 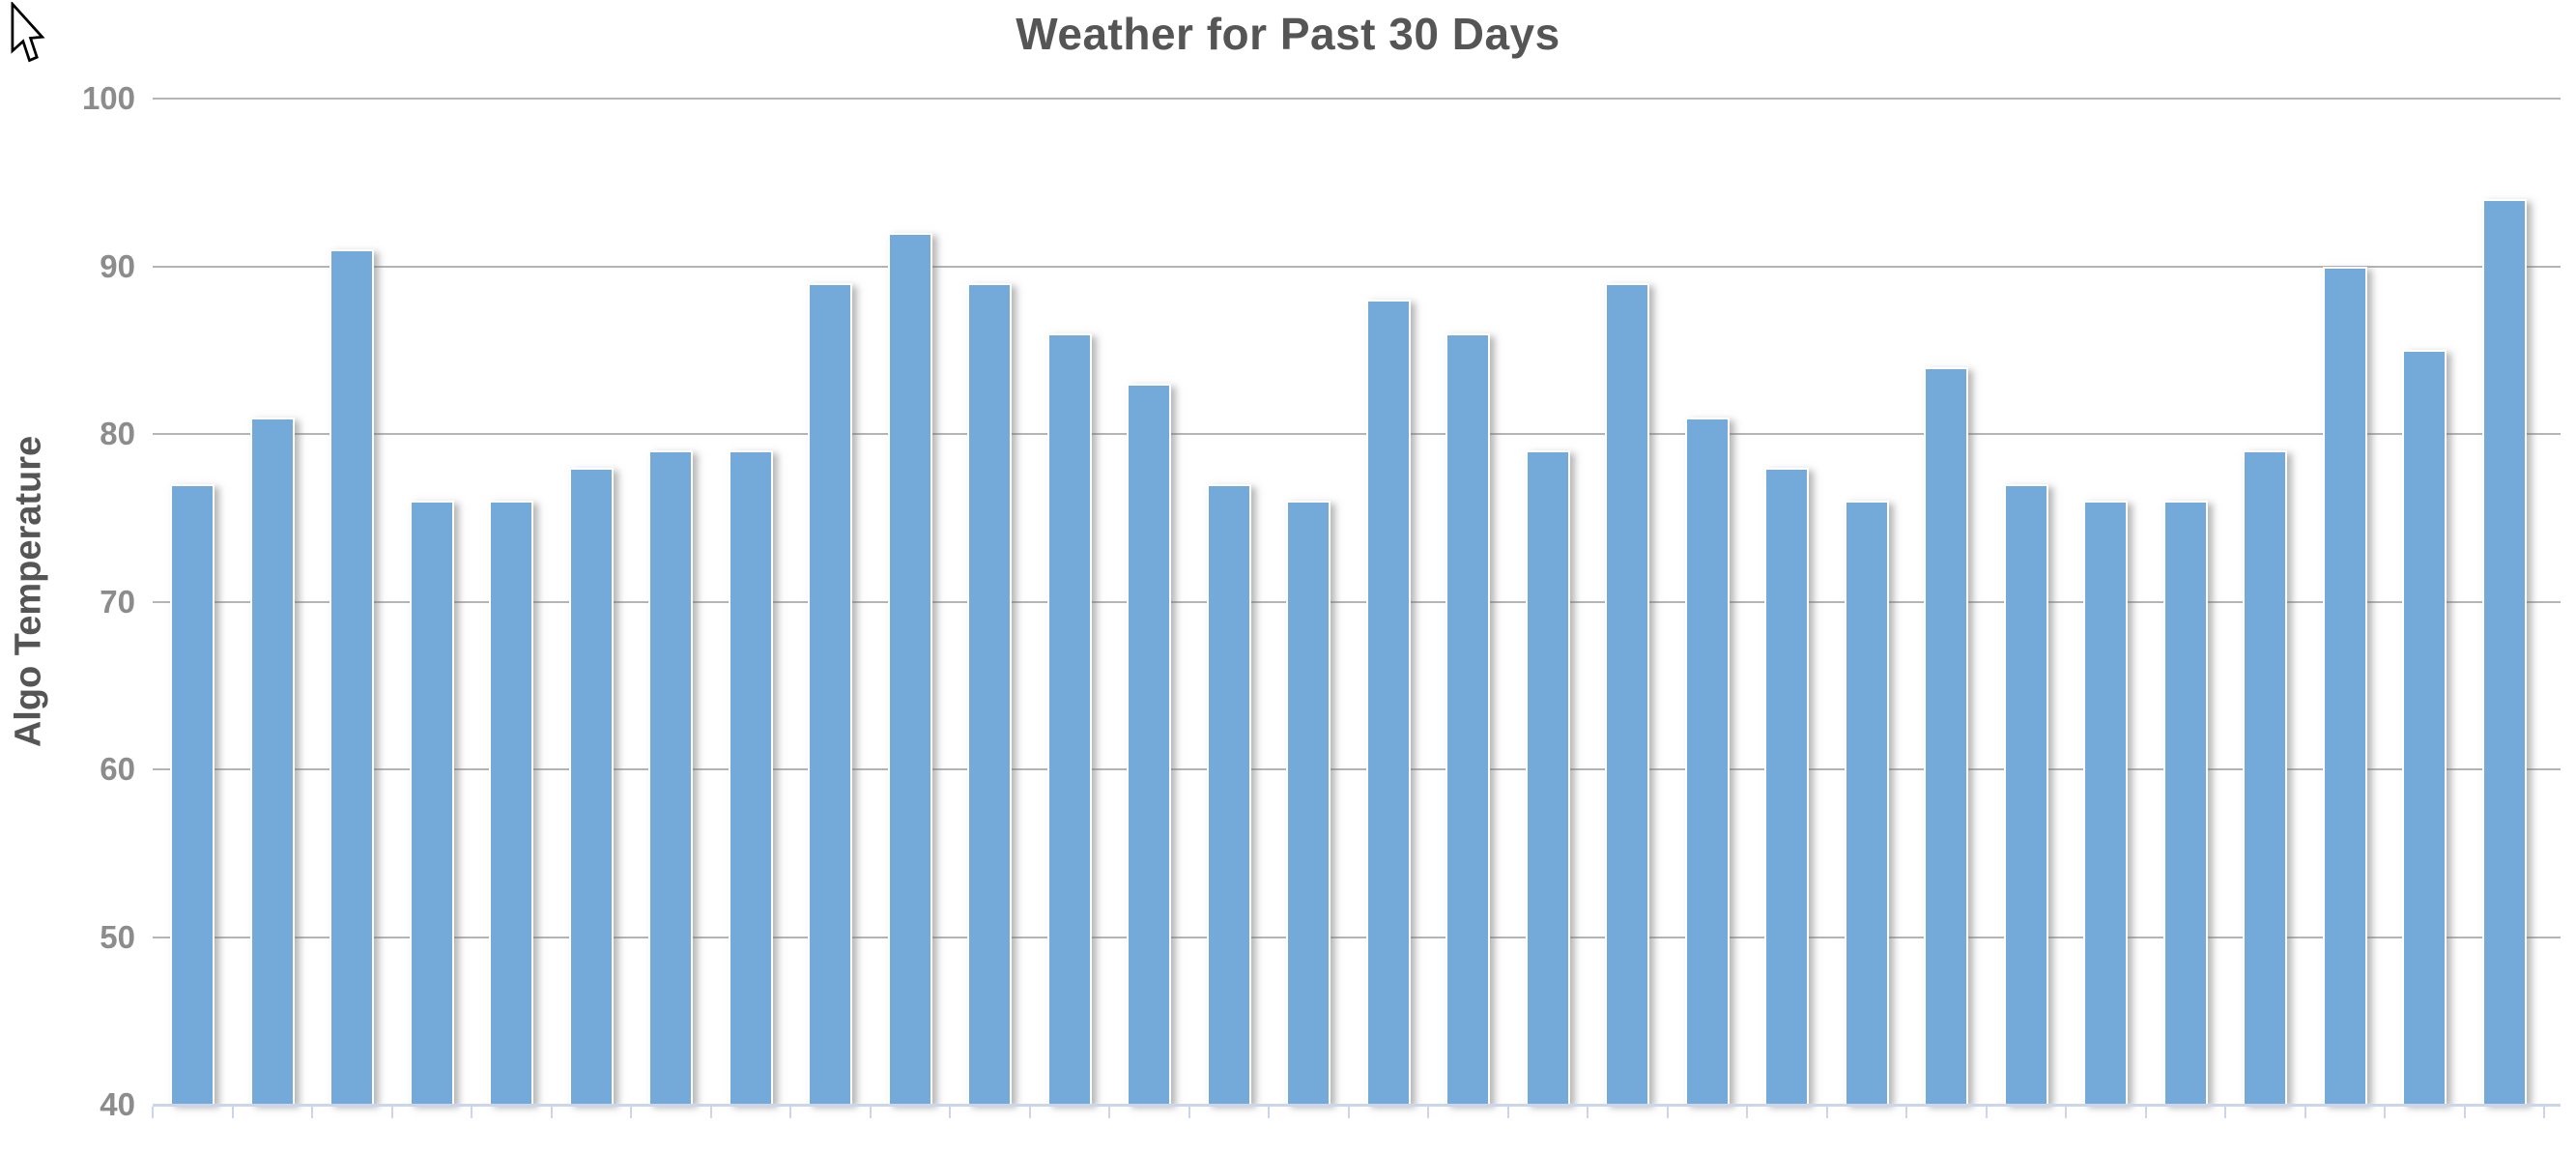 What do you see at coordinates (108, 98) in the screenshot?
I see `y-axis-tick-label: 100` at bounding box center [108, 98].